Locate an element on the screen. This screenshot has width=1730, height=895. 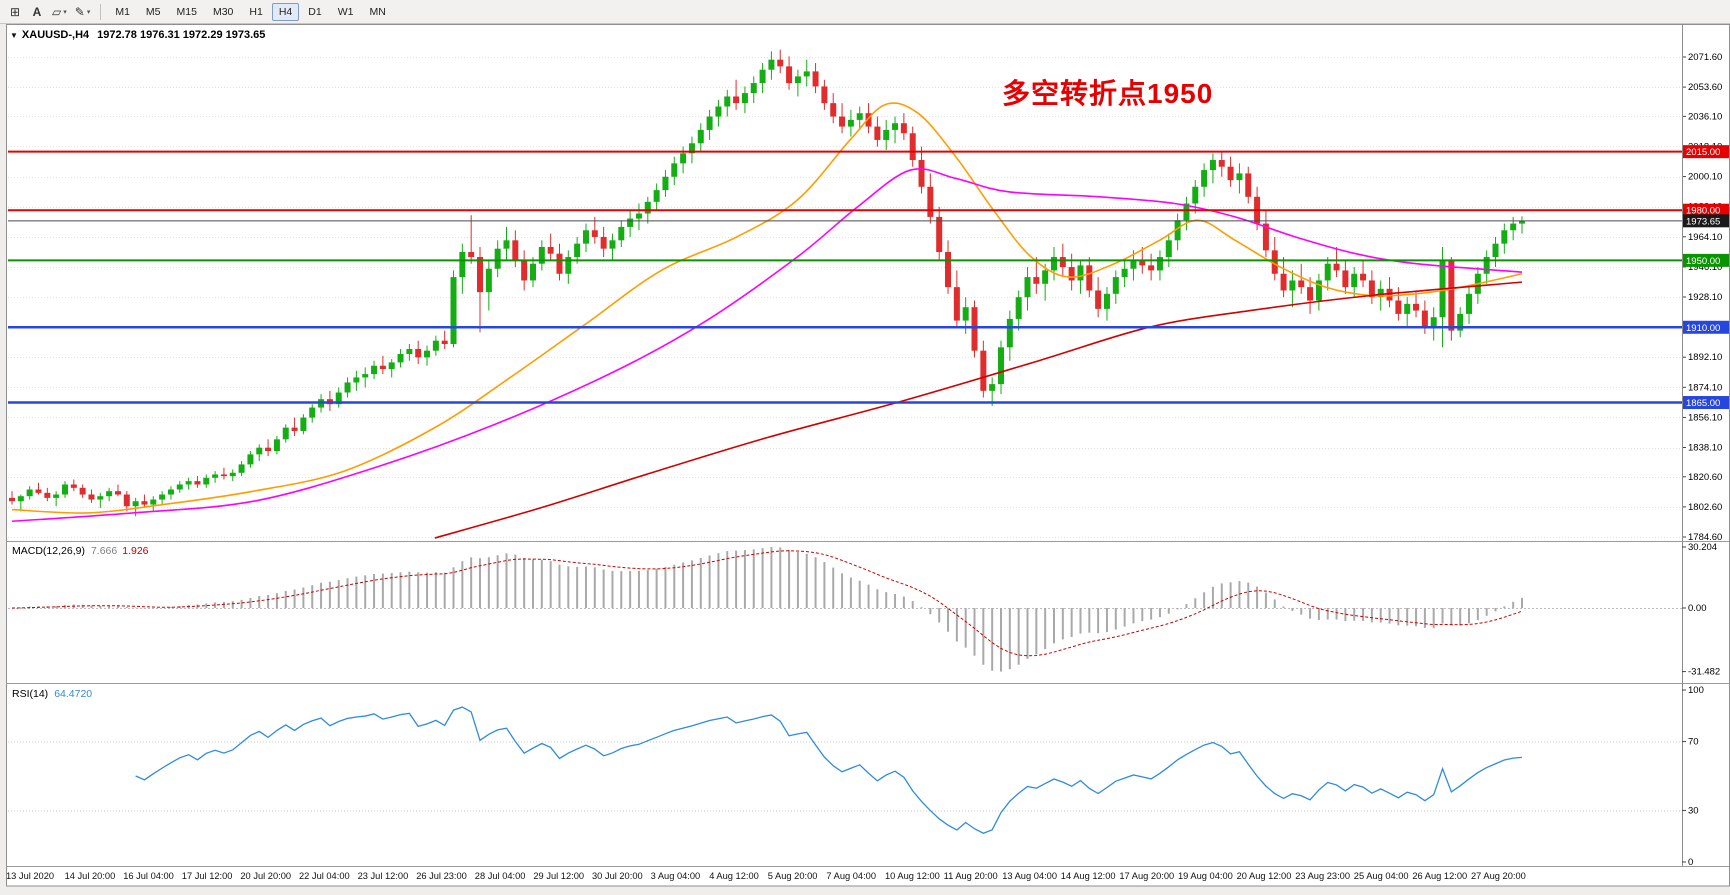
price-tick-label: 1946.10 is located at coordinates (1705, 267).